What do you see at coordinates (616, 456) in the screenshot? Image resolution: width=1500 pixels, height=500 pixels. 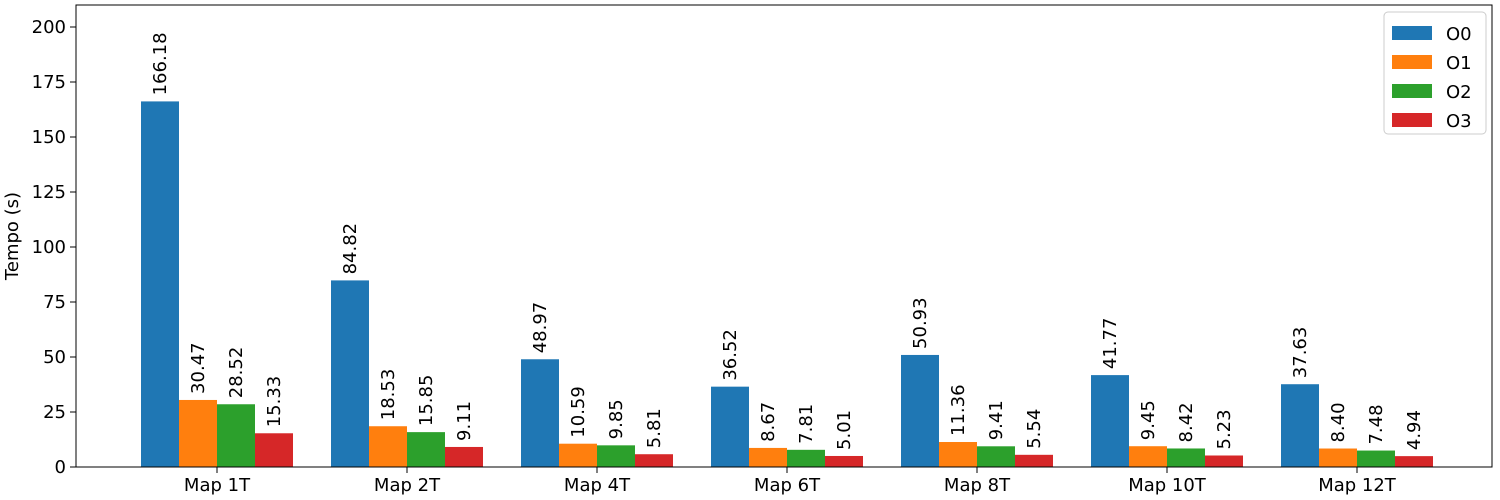 I see `bar-o2-map-4t` at bounding box center [616, 456].